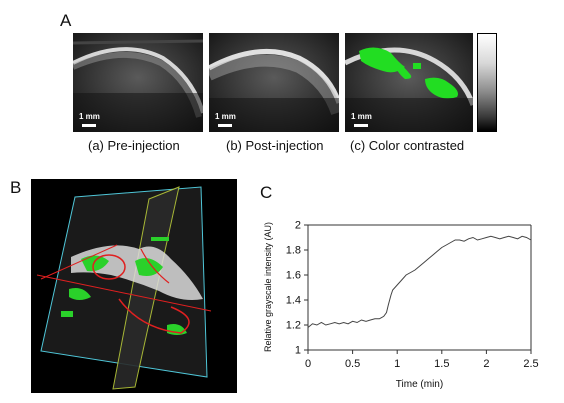 Image resolution: width=564 pixels, height=403 pixels. I want to click on y-tick-label: 1.4, so click(293, 301).